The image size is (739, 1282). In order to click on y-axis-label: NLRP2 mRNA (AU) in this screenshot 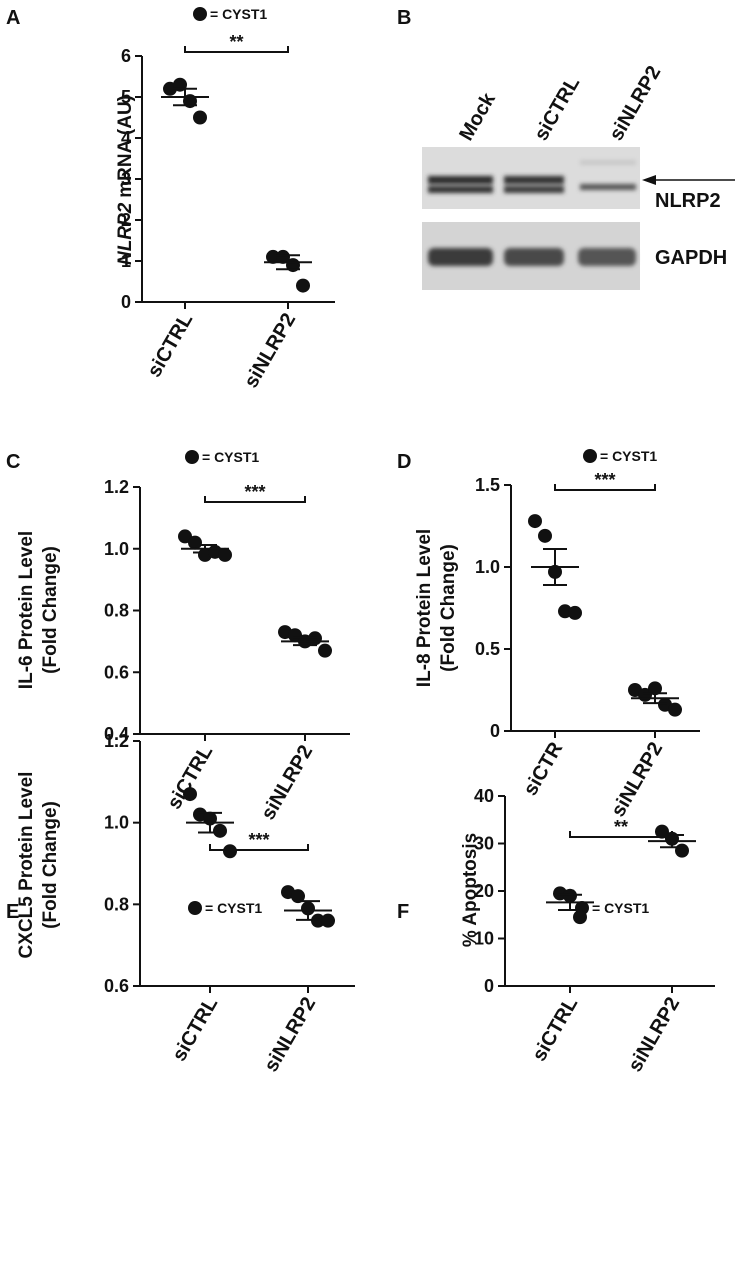, I will do `click(125, 180)`.